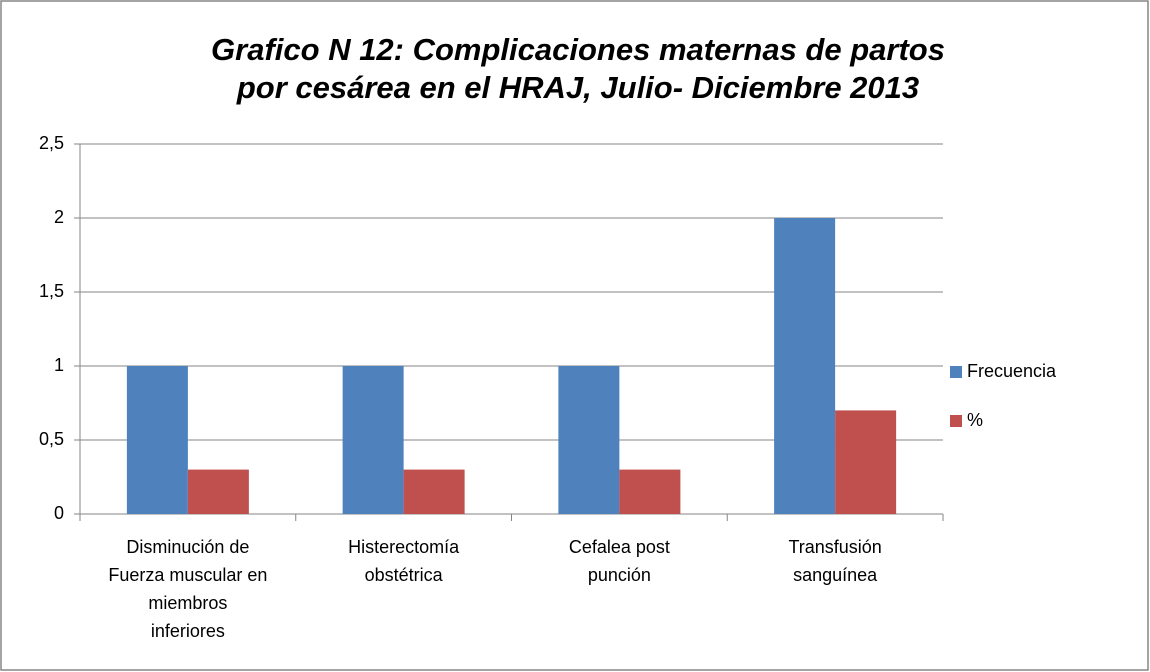 The width and height of the screenshot is (1150, 672). I want to click on legend-label: Frecuencia, so click(1012, 371).